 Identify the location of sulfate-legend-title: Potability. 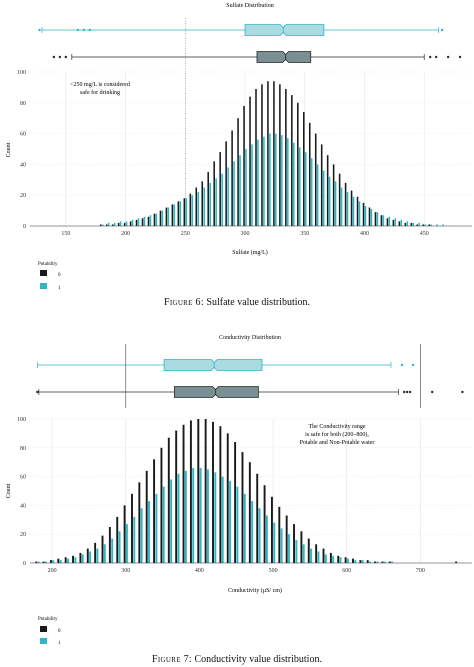
(48, 264).